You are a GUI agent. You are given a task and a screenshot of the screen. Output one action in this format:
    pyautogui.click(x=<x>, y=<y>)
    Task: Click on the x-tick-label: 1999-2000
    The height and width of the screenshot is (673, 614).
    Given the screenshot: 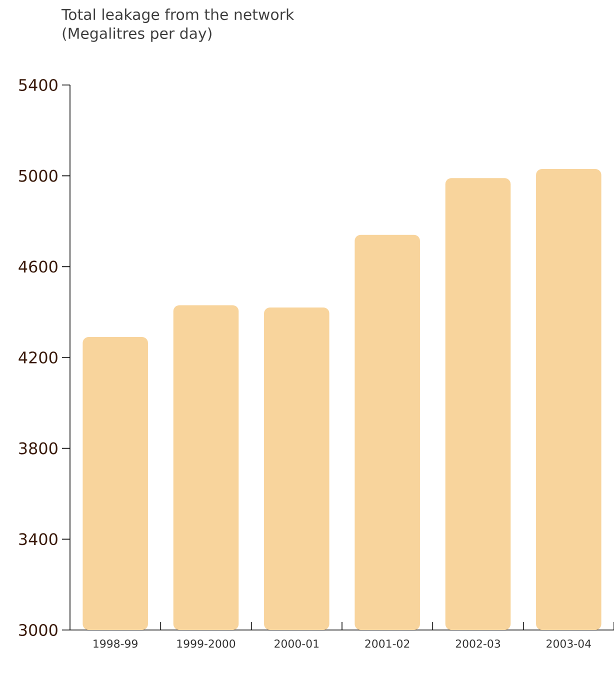 What is the action you would take?
    pyautogui.click(x=206, y=644)
    